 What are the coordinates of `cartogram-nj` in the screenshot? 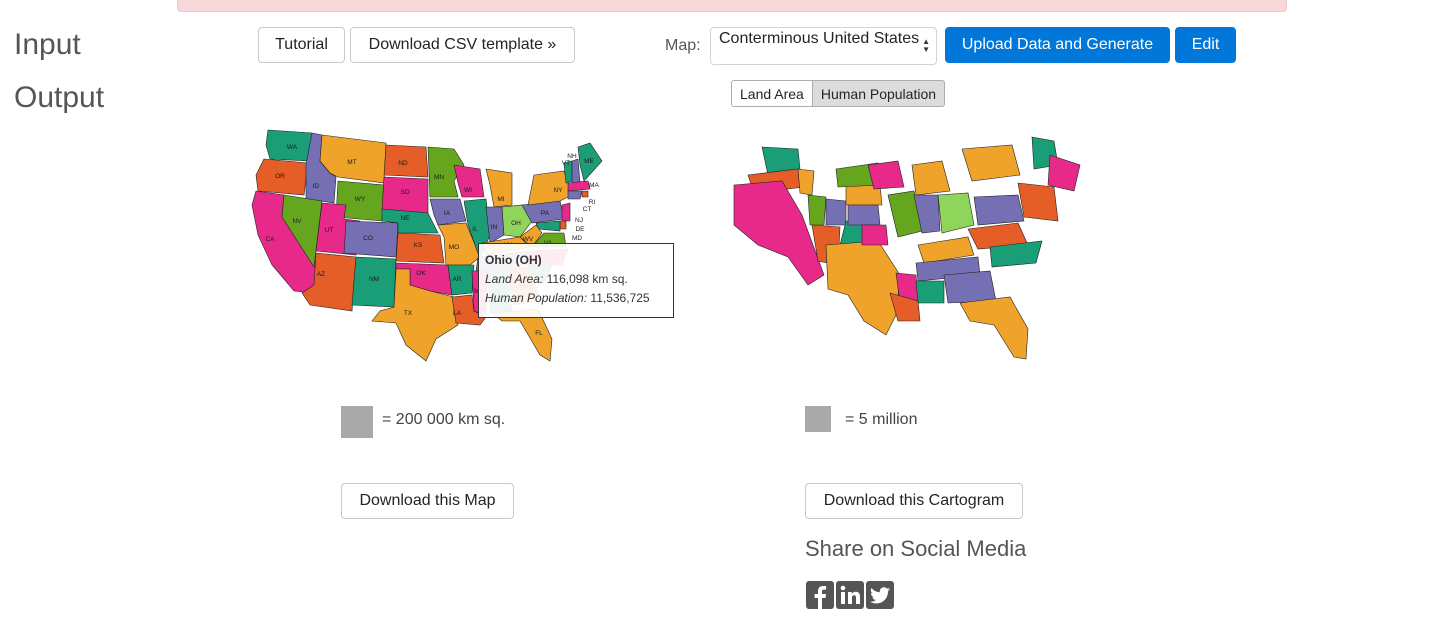 It's located at (1038, 202).